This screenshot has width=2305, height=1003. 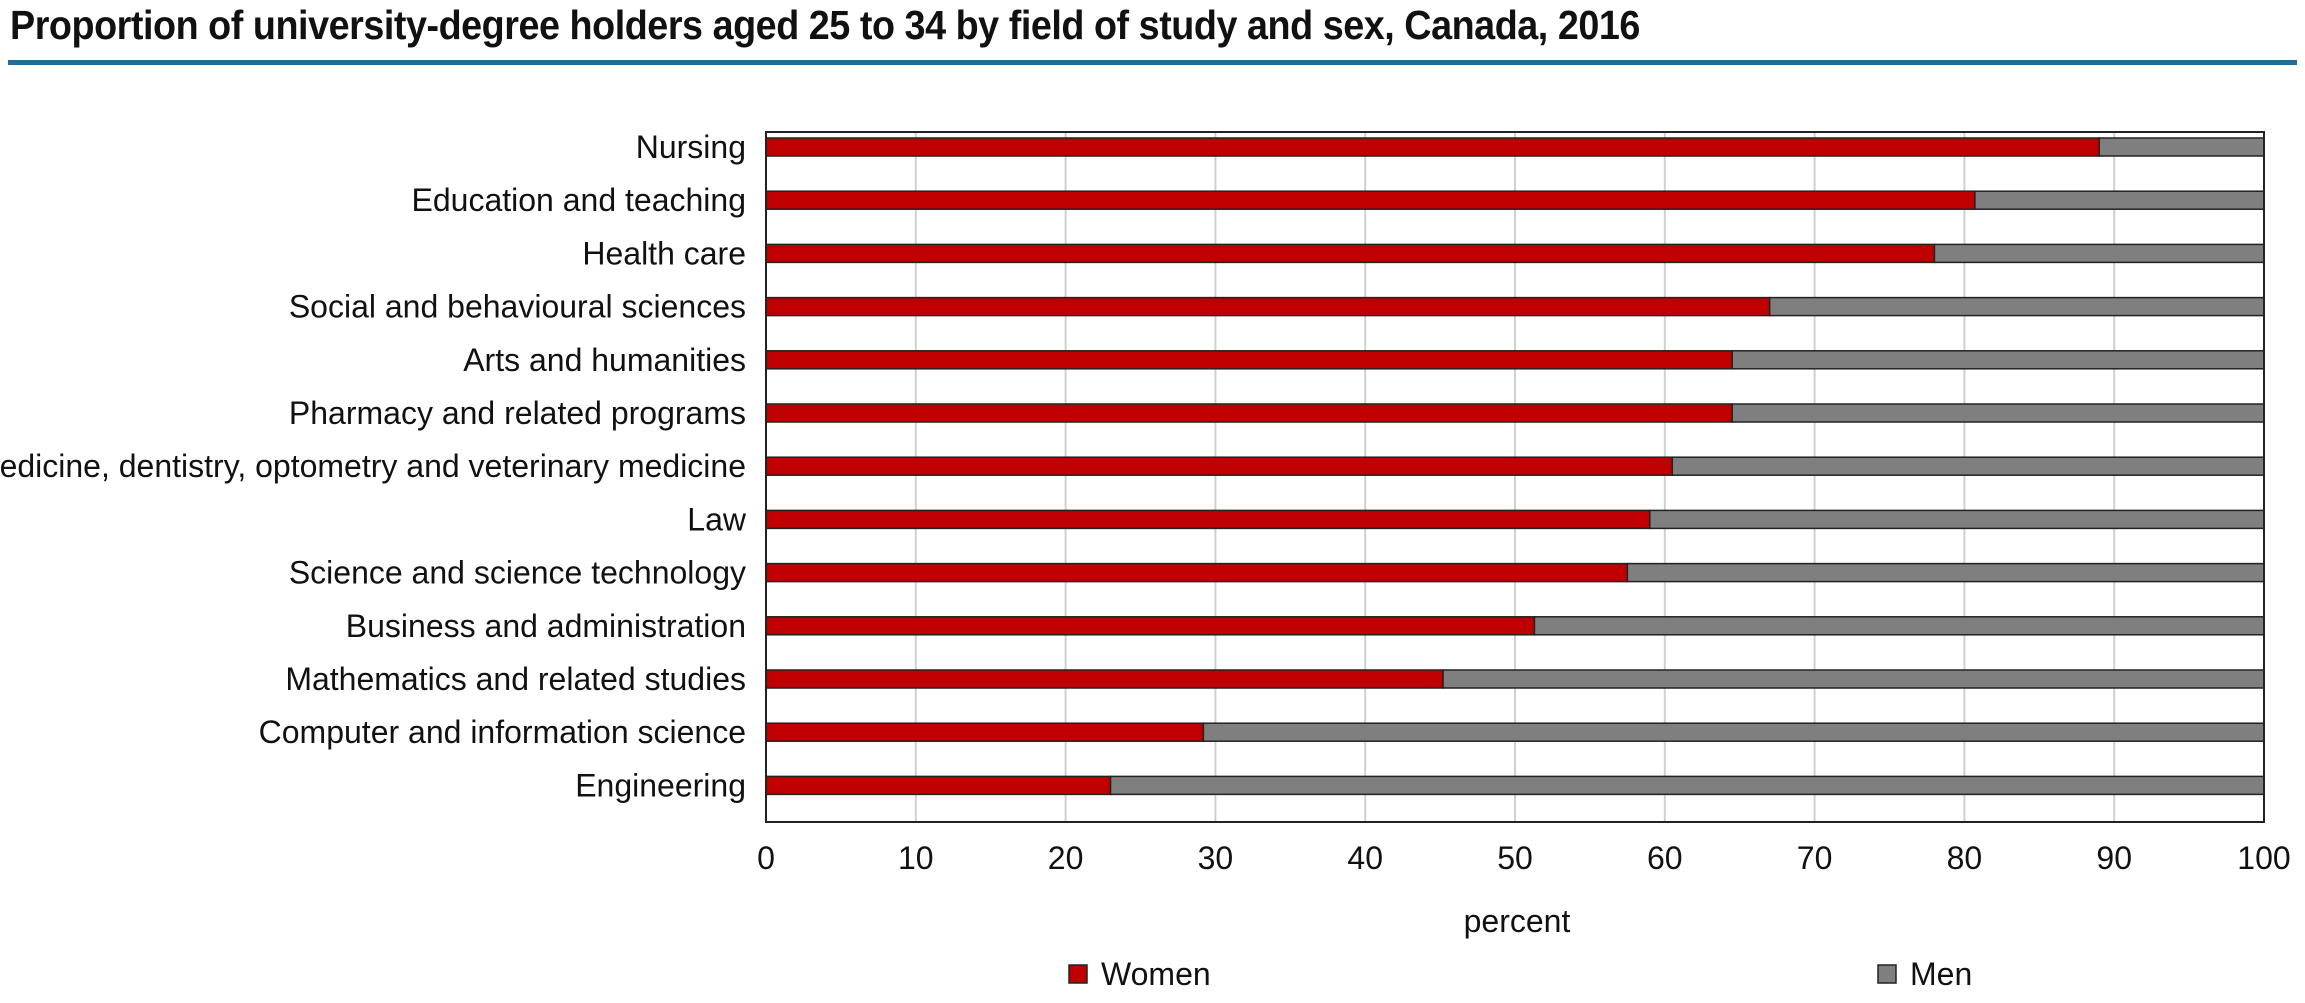 What do you see at coordinates (664, 253) in the screenshot?
I see `category-label: Health care` at bounding box center [664, 253].